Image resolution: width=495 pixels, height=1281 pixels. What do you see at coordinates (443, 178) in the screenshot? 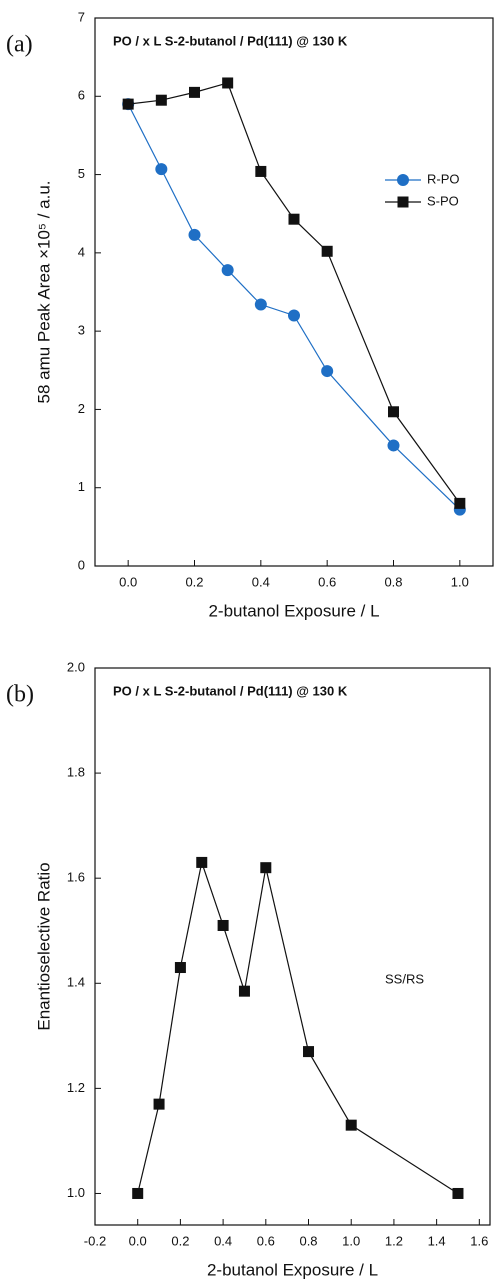
I see `legend-label: R-PO` at bounding box center [443, 178].